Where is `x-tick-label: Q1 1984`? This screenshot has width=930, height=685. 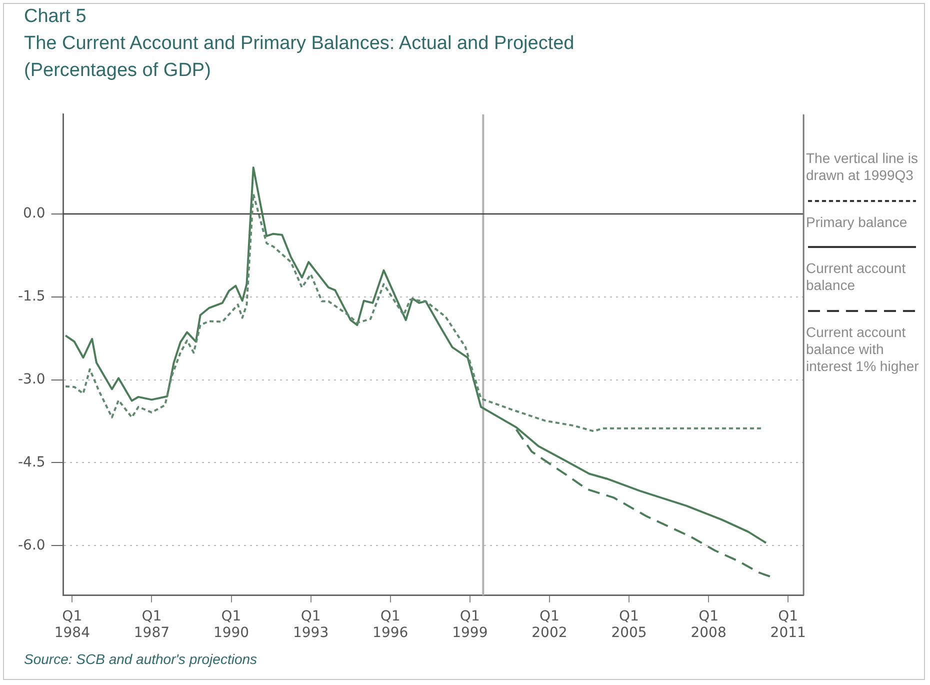 x-tick-label: Q1 1984 is located at coordinates (72, 625).